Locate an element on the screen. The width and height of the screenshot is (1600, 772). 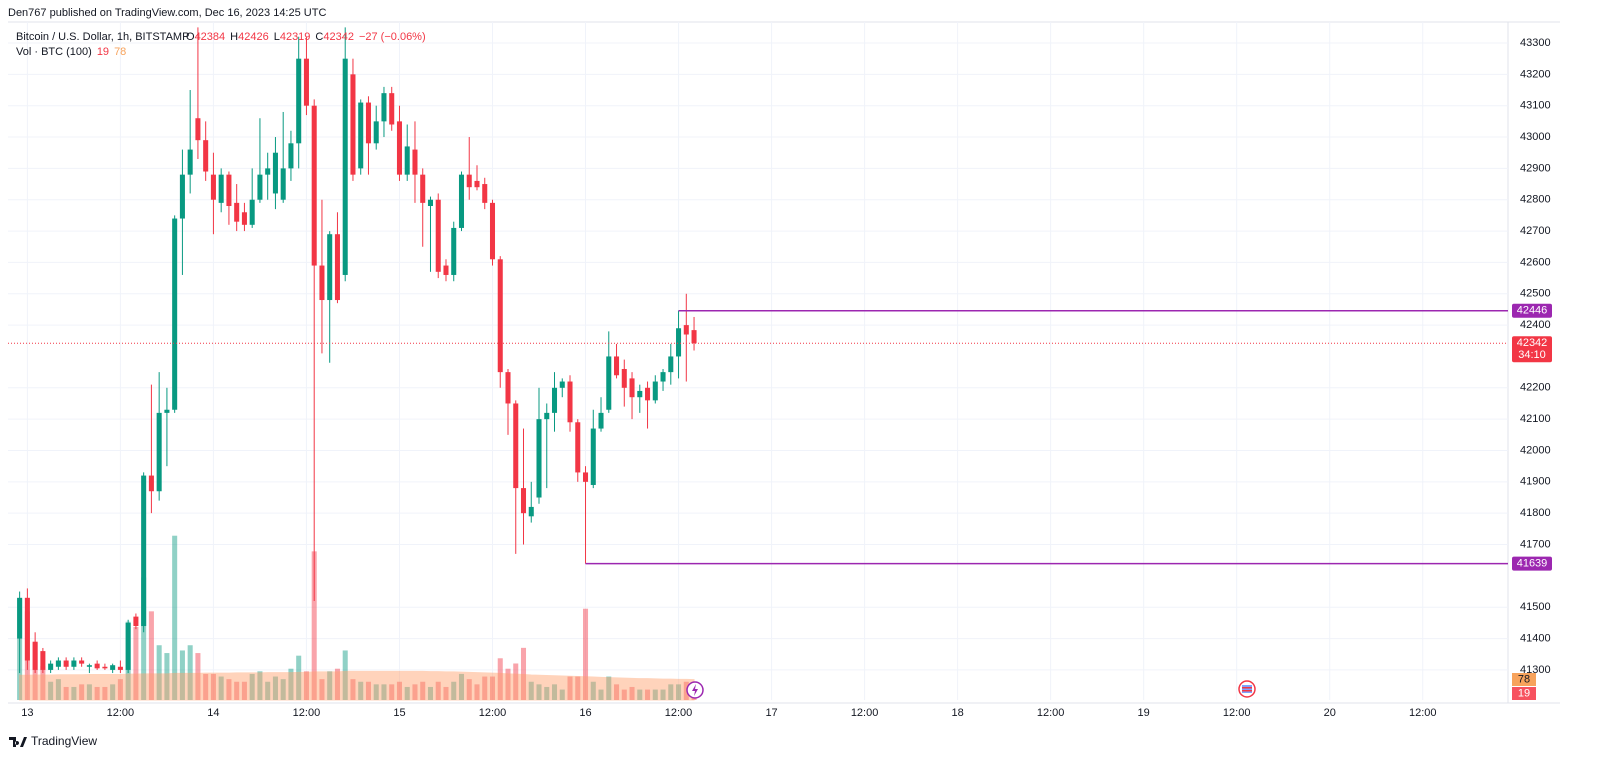
flag-icon-stripe is located at coordinates (1247, 688).